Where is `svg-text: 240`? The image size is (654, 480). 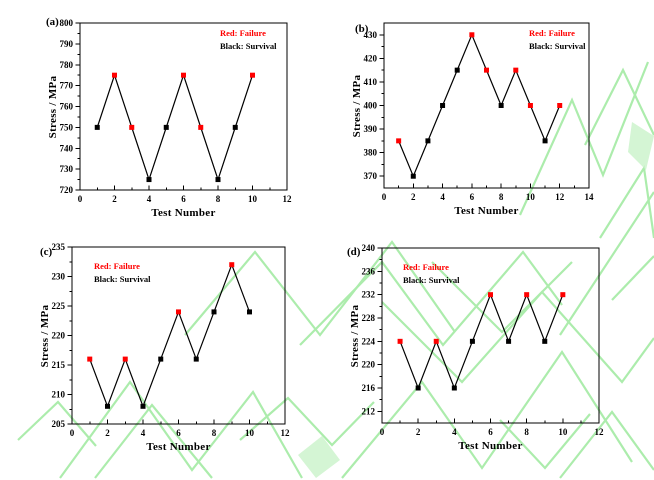
svg-text: 240 is located at coordinates (369, 248).